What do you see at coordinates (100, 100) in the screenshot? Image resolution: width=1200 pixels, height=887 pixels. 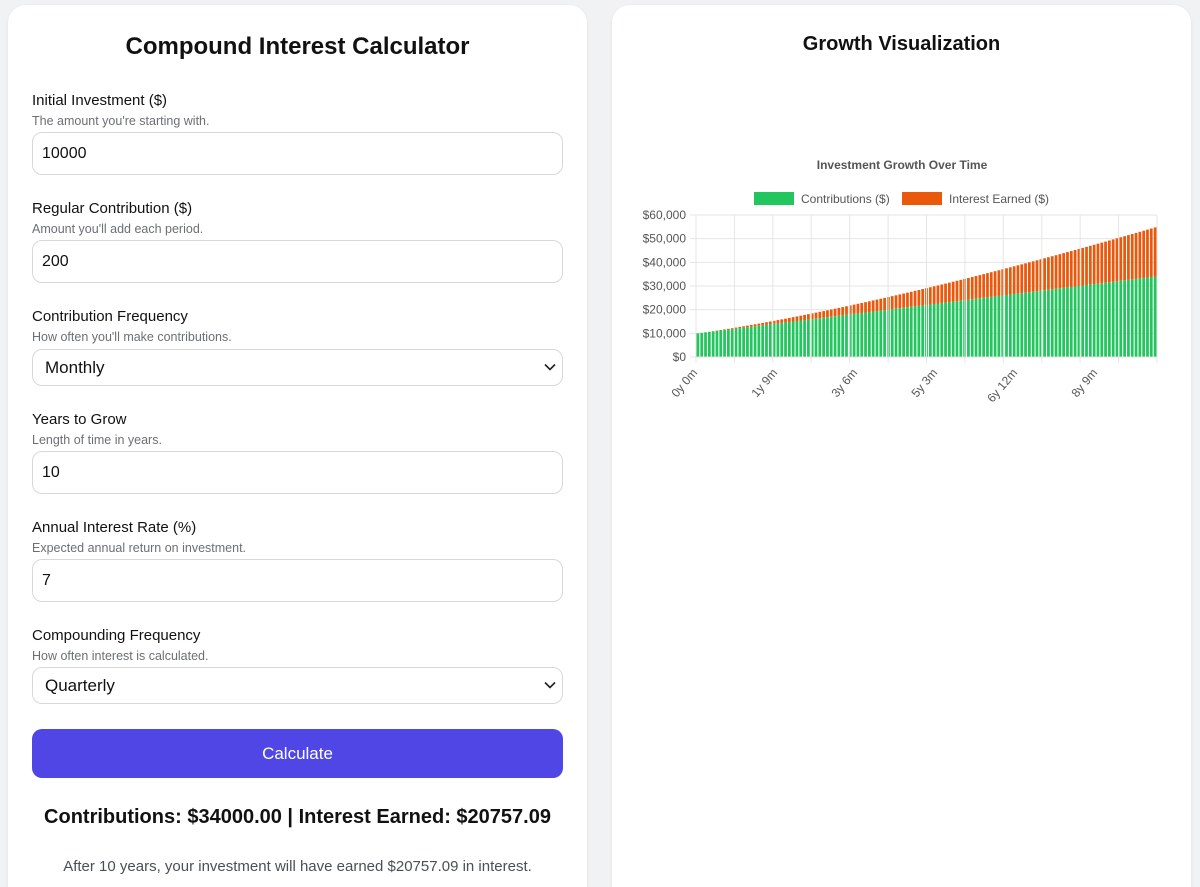 I see `initial-investment-label: Initial Investment ($)` at bounding box center [100, 100].